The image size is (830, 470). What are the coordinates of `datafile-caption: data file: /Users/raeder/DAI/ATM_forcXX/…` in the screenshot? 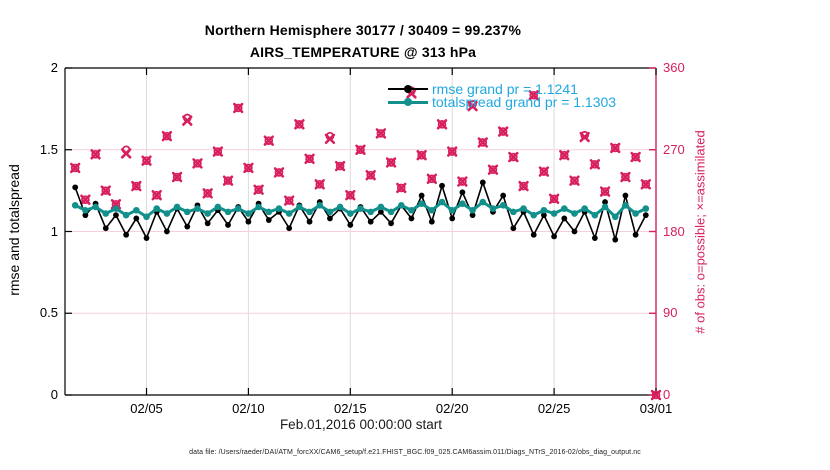 It's located at (415, 452).